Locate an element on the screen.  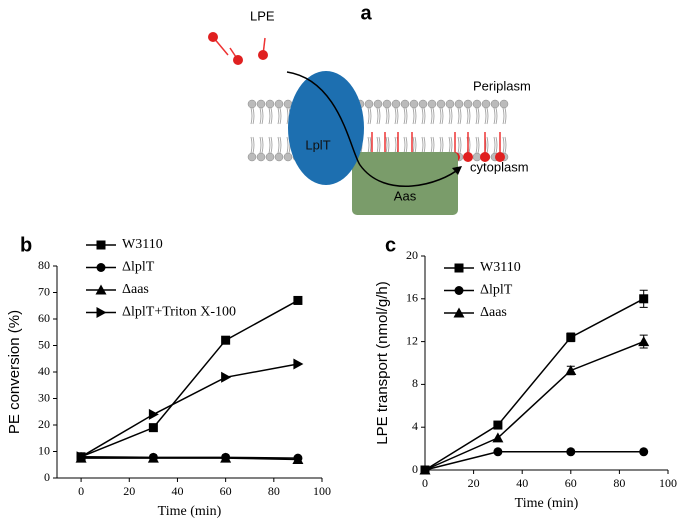
x-tick-label: 100 is located at coordinates (322, 491).